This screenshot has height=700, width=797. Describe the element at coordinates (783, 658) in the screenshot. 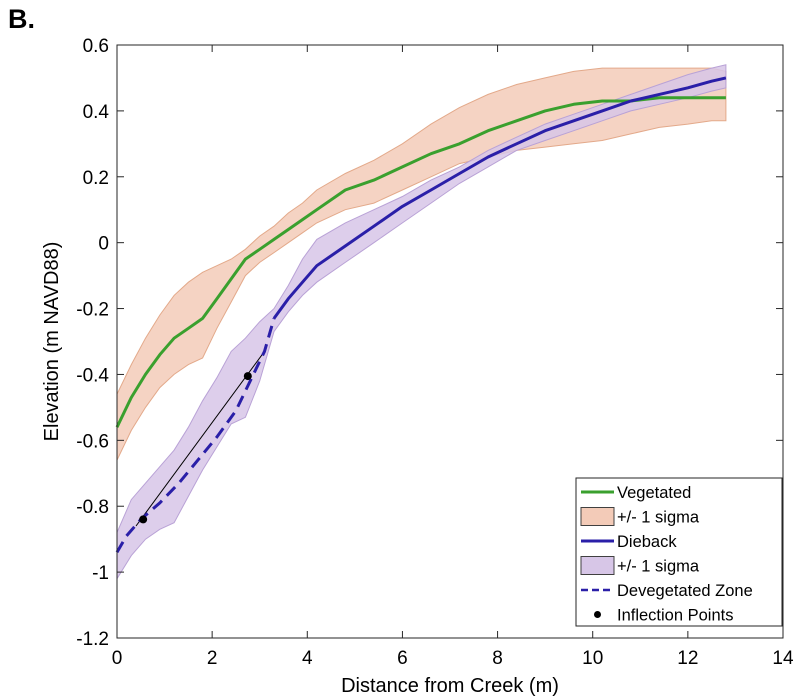

I see `x-tick-label: 14` at that location.